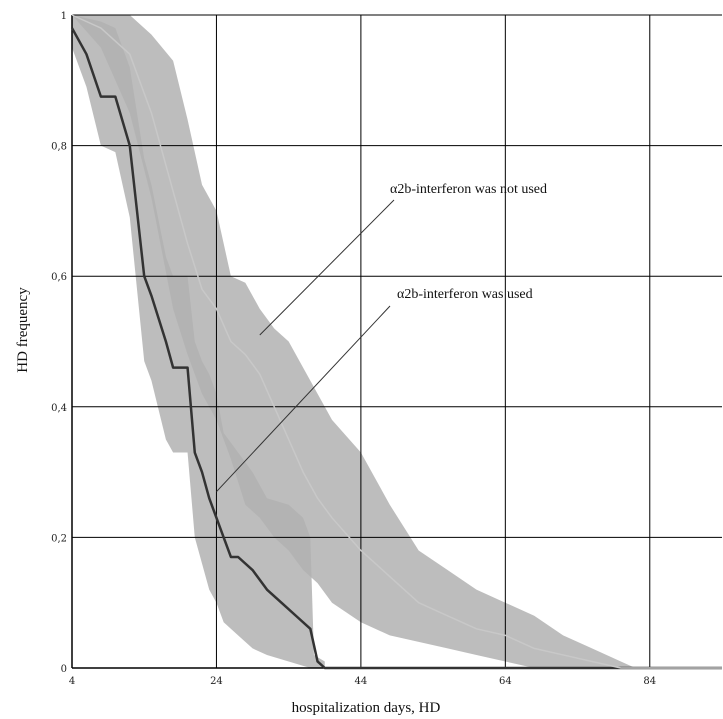 This screenshot has width=723, height=719. I want to click on x-tick-label: 4, so click(72, 681).